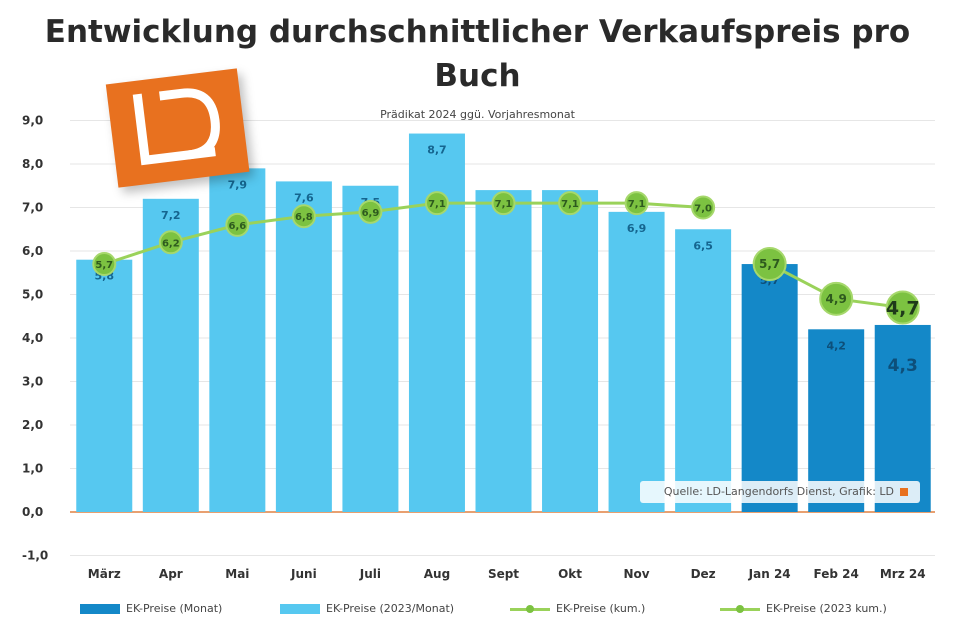 This screenshot has width=955, height=640. What do you see at coordinates (769, 574) in the screenshot?
I see `x-tick-label: Jan 24` at bounding box center [769, 574].